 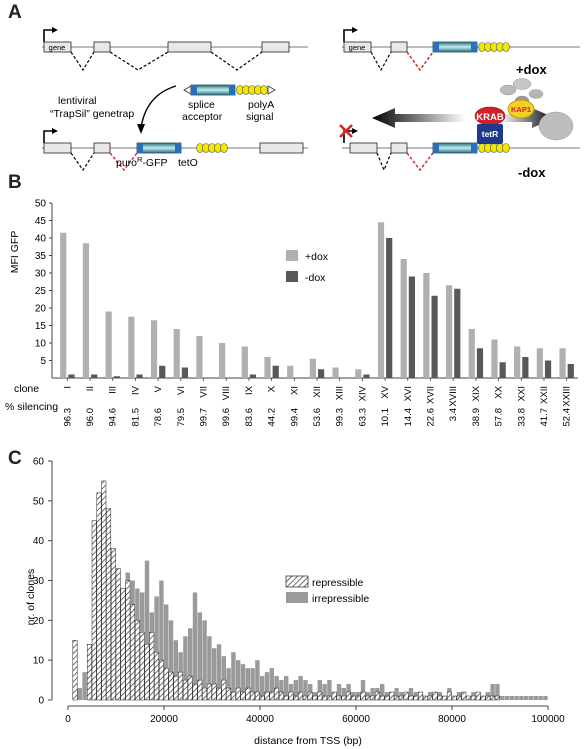 What do you see at coordinates (90, 417) in the screenshot?
I see `silencing-value: 96.0` at bounding box center [90, 417].